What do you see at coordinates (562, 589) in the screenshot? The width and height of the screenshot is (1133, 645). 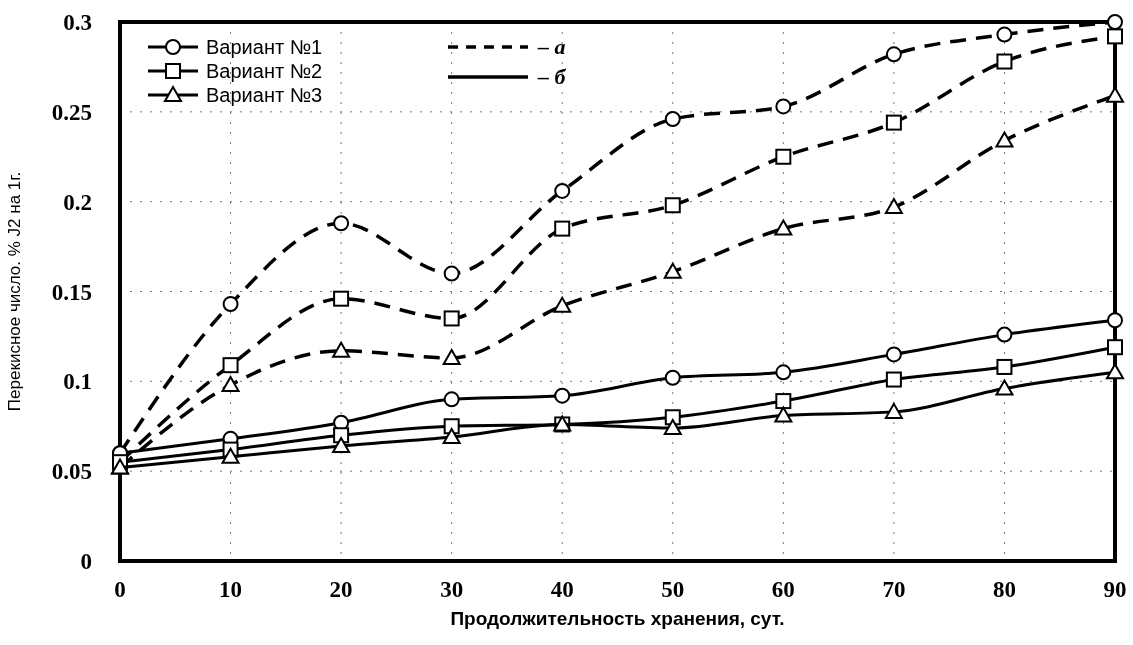 I see `x-tick-label: 40` at bounding box center [562, 589].